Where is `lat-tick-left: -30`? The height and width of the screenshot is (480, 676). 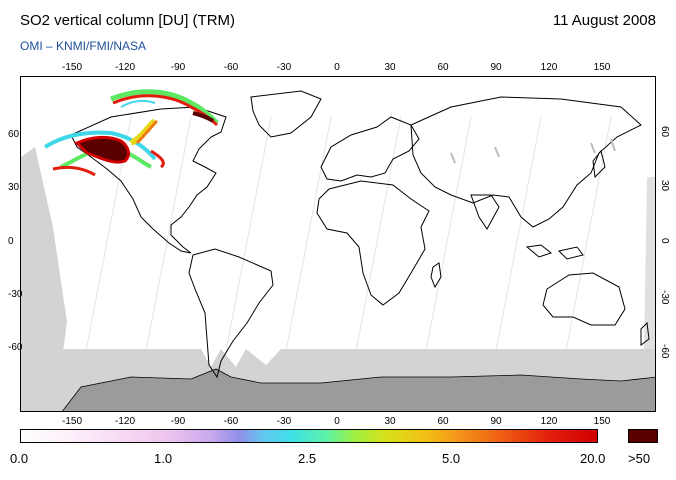
lat-tick-left: -30 is located at coordinates (15, 294).